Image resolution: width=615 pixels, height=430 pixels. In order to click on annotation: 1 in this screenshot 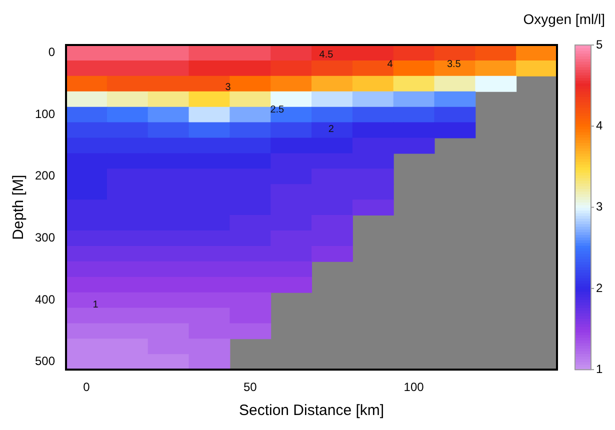, I will do `click(95, 304)`.